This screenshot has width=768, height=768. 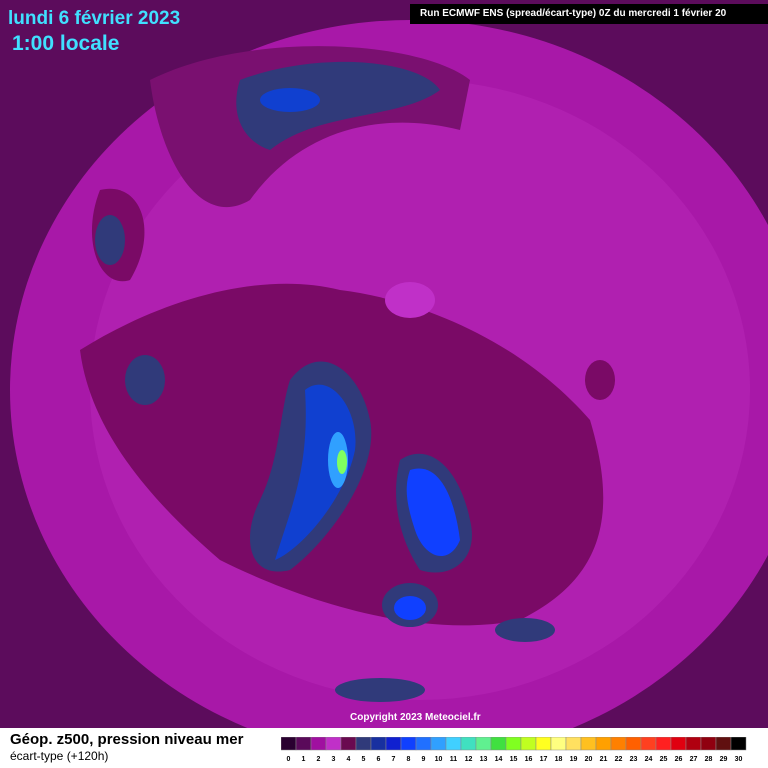 I want to click on legend-label: 30, so click(x=739, y=759).